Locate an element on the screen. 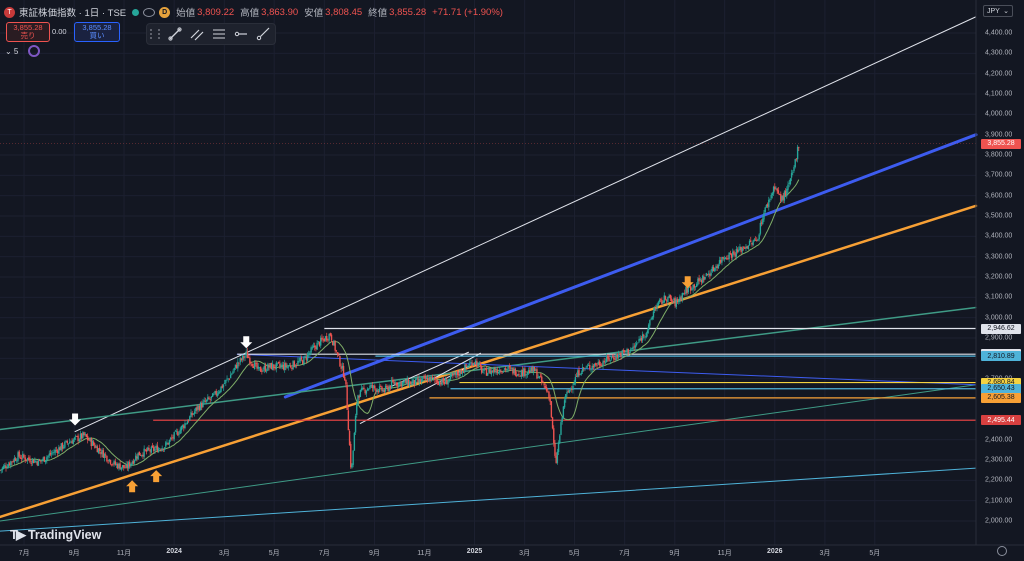 This screenshot has height=561, width=1024. price-tick-label: 2,300.00 is located at coordinates (999, 460).